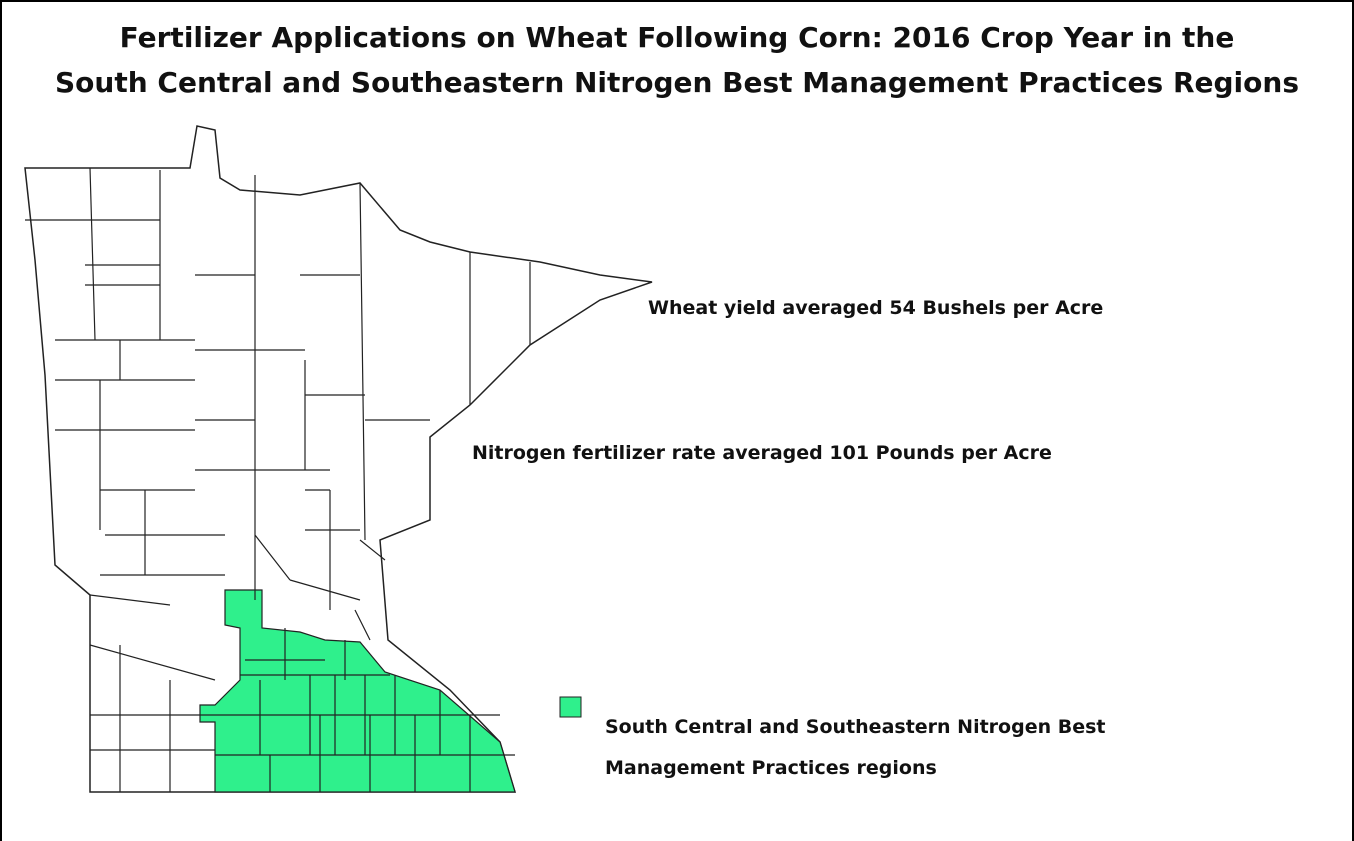  I want to click on county-lines, so click(365, 710).